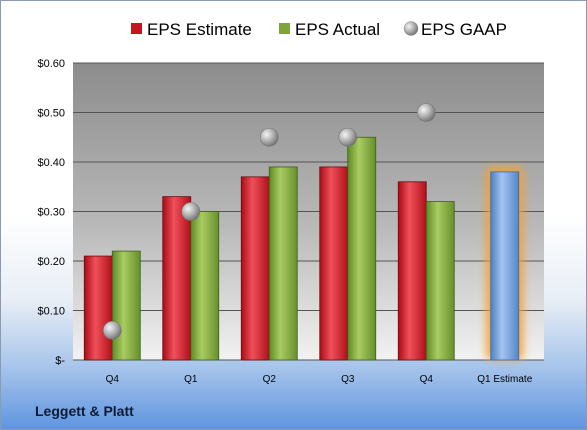 Image resolution: width=587 pixels, height=430 pixels. What do you see at coordinates (505, 266) in the screenshot?
I see `bar-q1-estimate` at bounding box center [505, 266].